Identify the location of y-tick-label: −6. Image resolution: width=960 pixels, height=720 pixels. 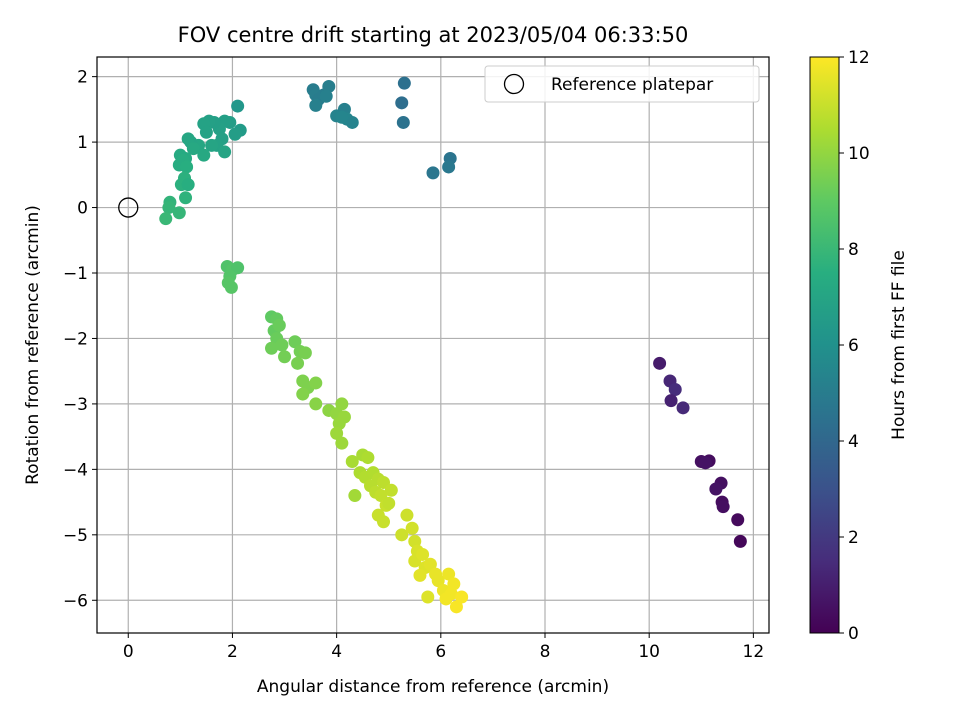
(75, 601).